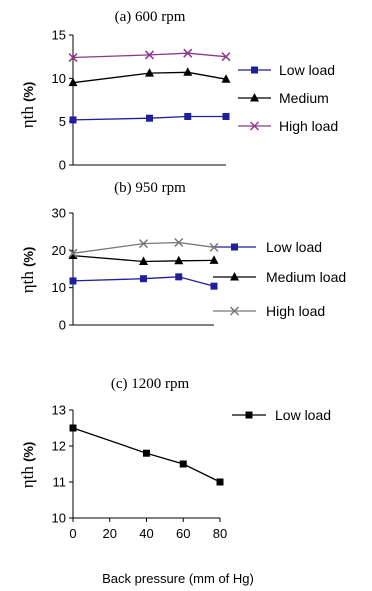 This screenshot has width=372, height=591. What do you see at coordinates (150, 384) in the screenshot?
I see `chart-title: (c) 1200 rpm` at bounding box center [150, 384].